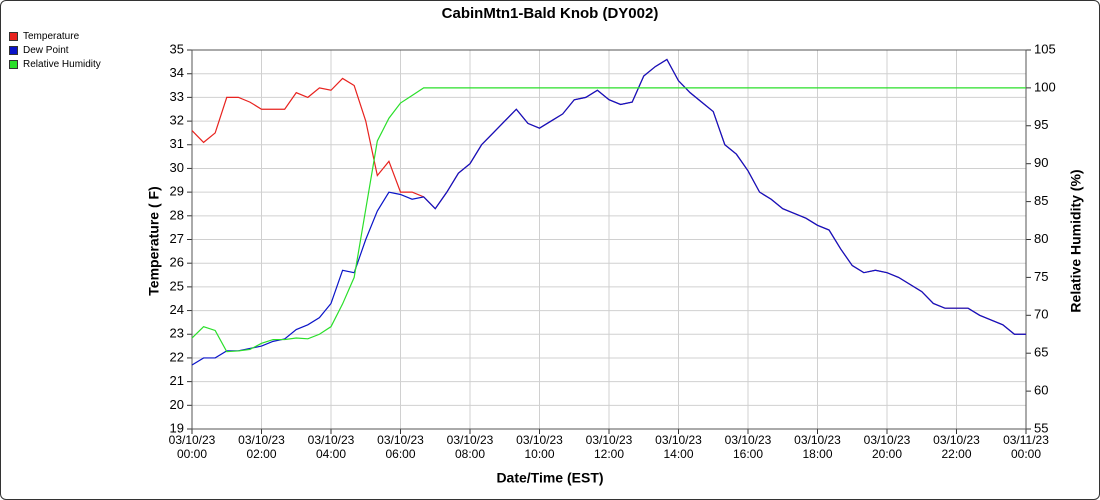 This screenshot has width=1100, height=500. What do you see at coordinates (177, 427) in the screenshot?
I see `y-tick-label: 19` at bounding box center [177, 427].